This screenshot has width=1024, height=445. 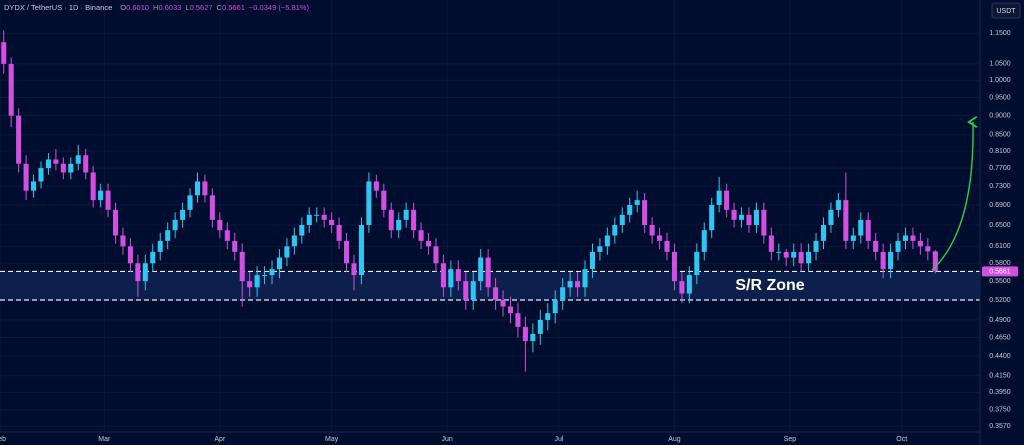 I want to click on y-tick-label: 0.6100, so click(x=1000, y=246).